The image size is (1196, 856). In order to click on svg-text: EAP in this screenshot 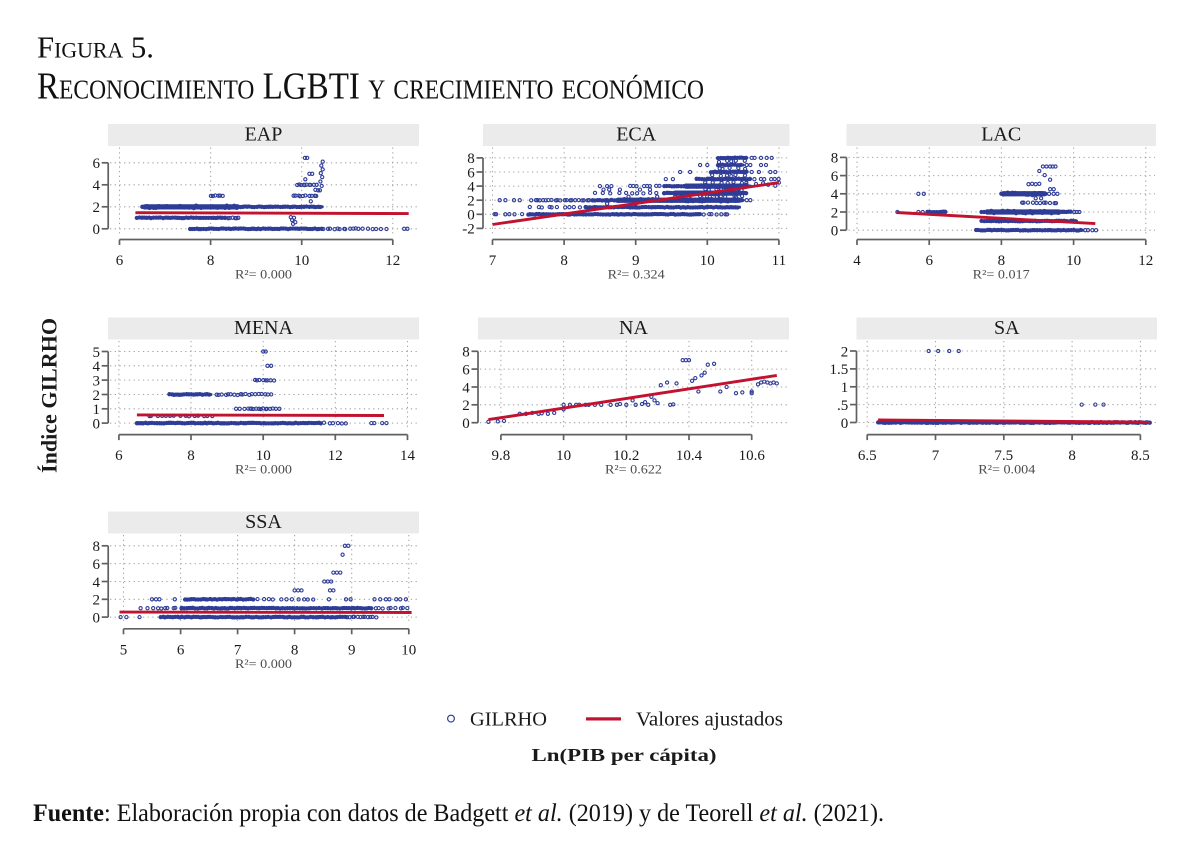, I will do `click(264, 135)`.